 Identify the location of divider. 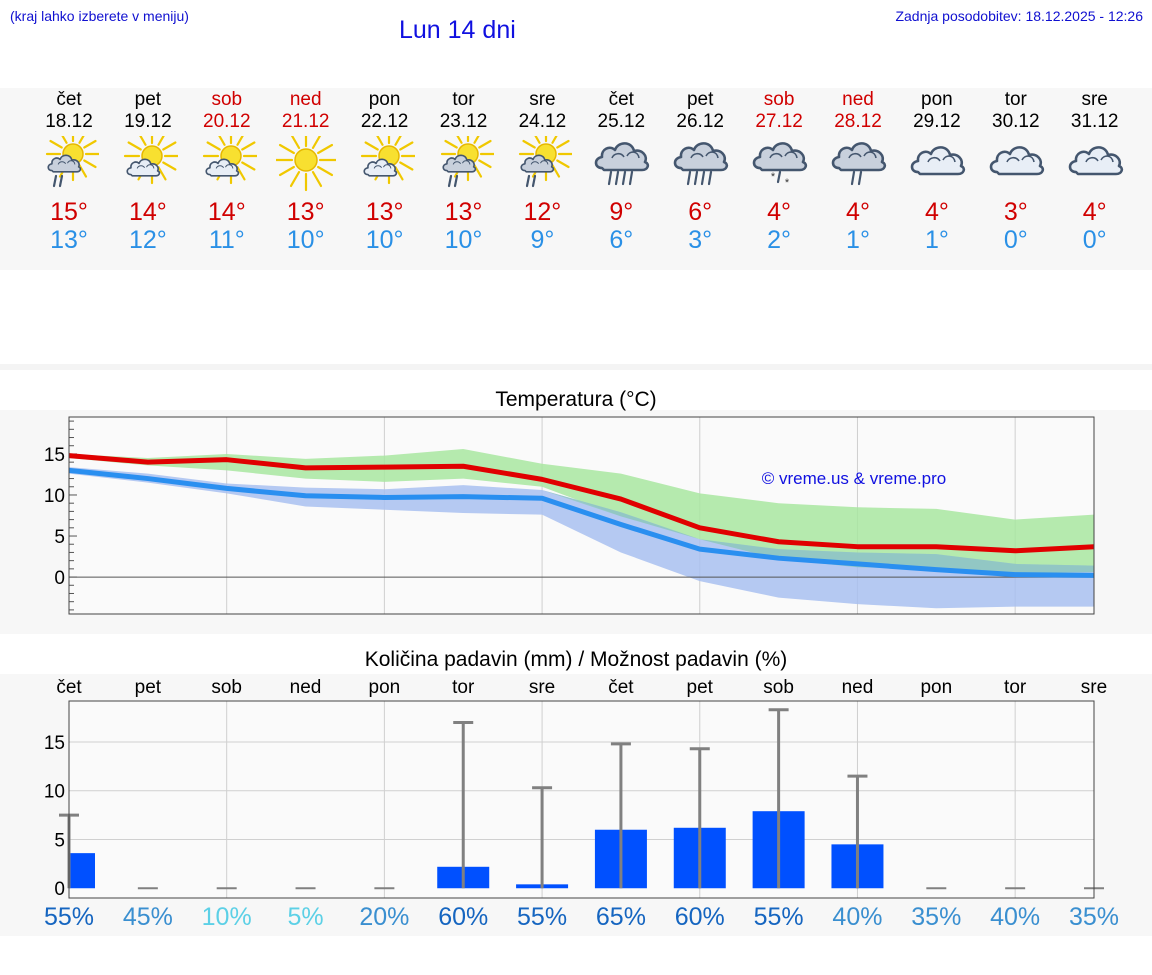
(576, 367).